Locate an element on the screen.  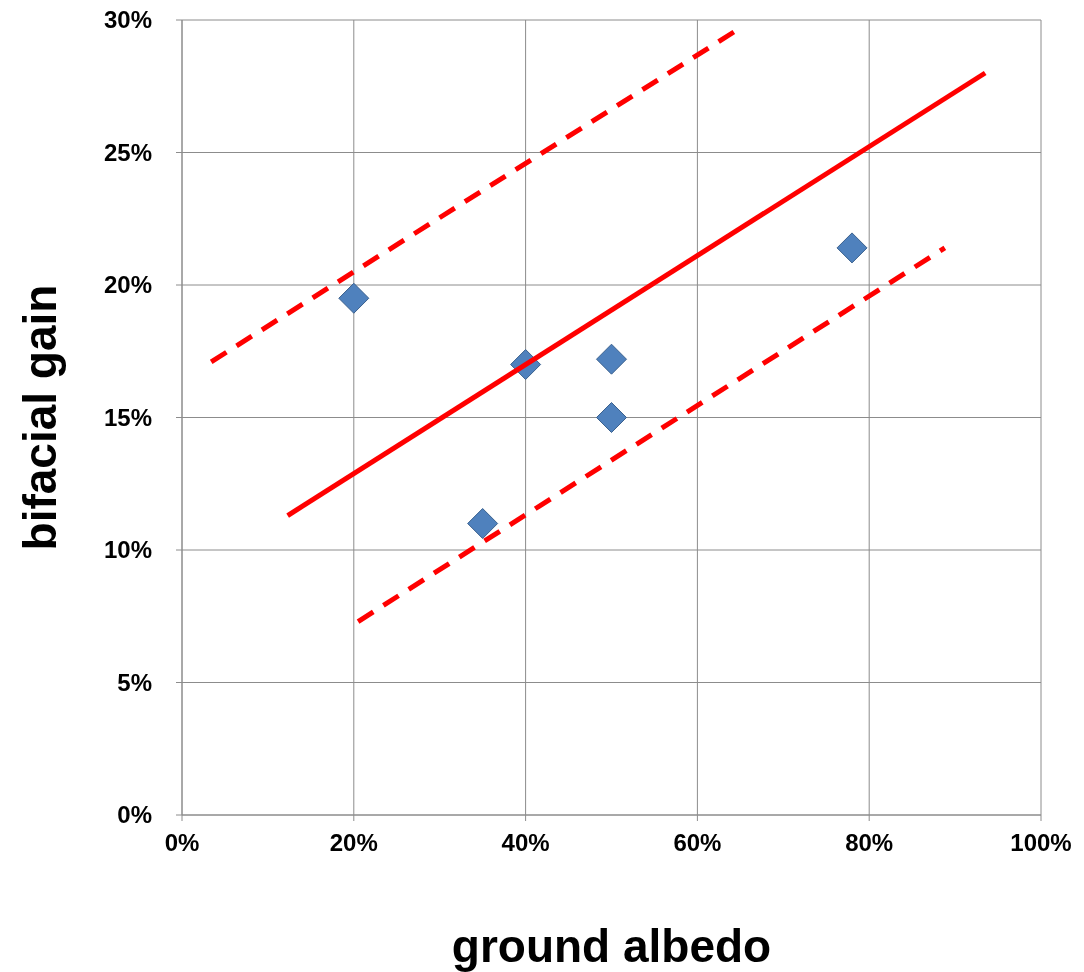
x-tick-label: 20% is located at coordinates (353, 842).